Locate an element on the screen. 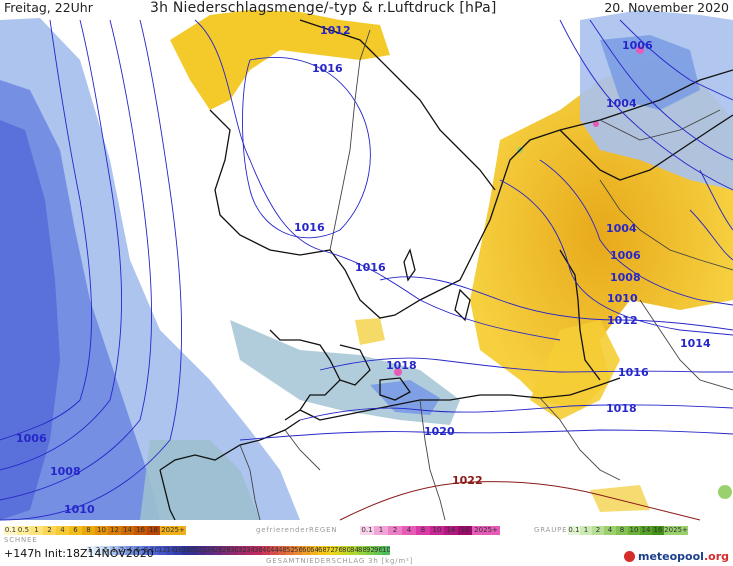  isobar-label: 1014 is located at coordinates (695, 343).